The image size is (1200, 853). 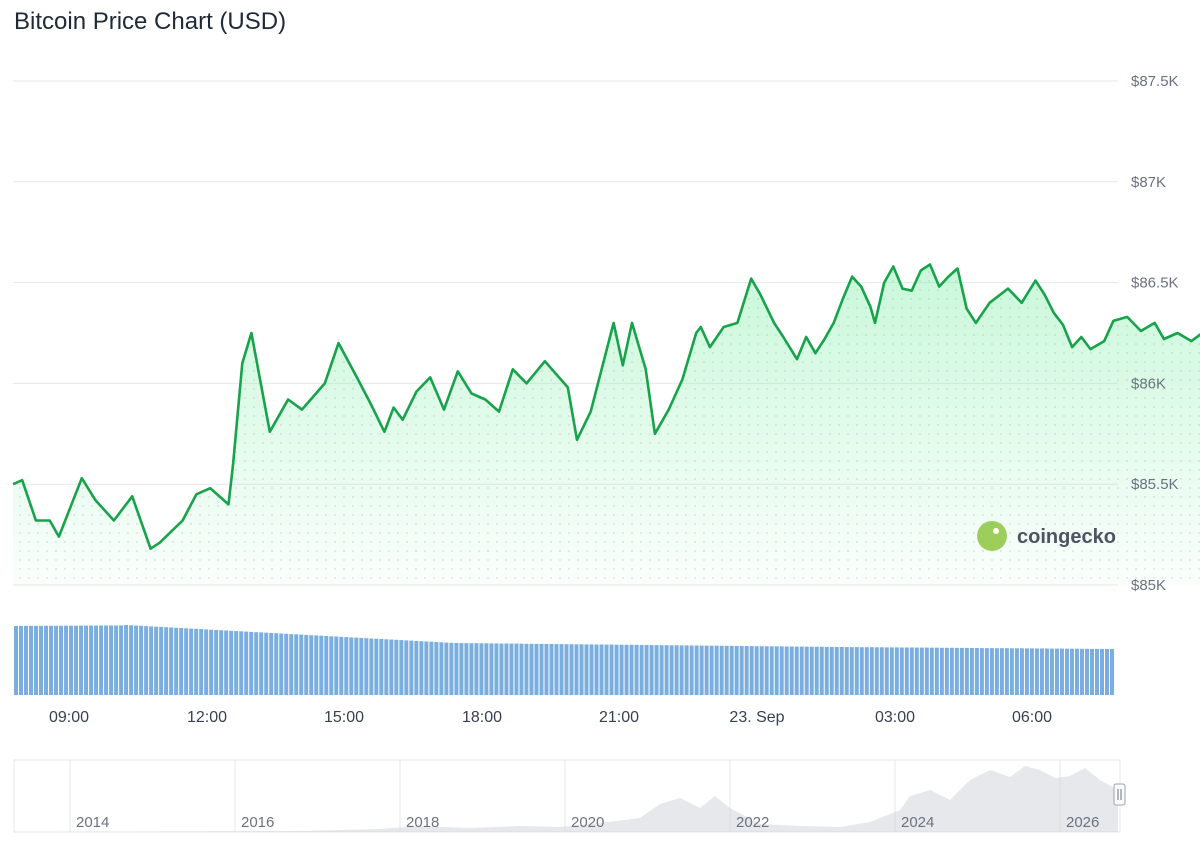 What do you see at coordinates (1155, 484) in the screenshot?
I see `y-tick-label: $85.5K` at bounding box center [1155, 484].